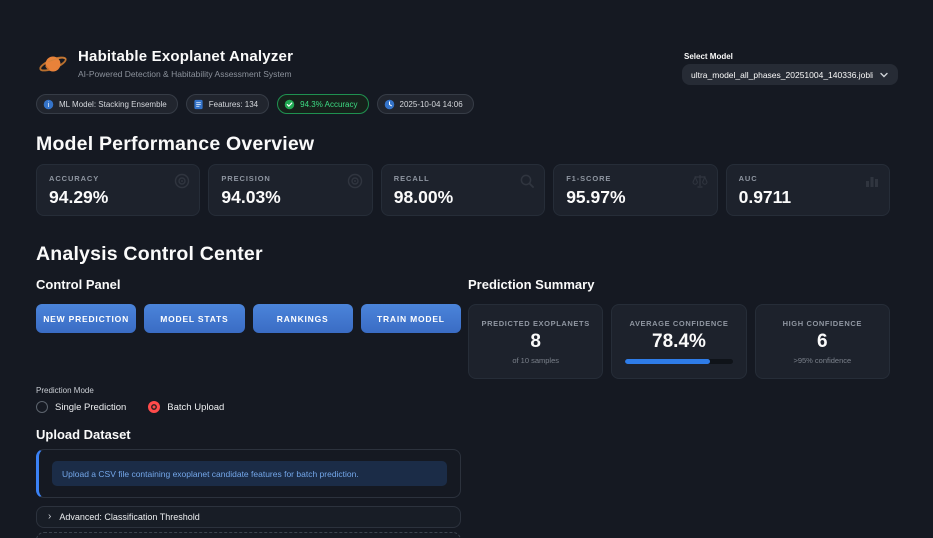 The height and width of the screenshot is (538, 933). What do you see at coordinates (389, 104) in the screenshot?
I see `clock-icon` at bounding box center [389, 104].